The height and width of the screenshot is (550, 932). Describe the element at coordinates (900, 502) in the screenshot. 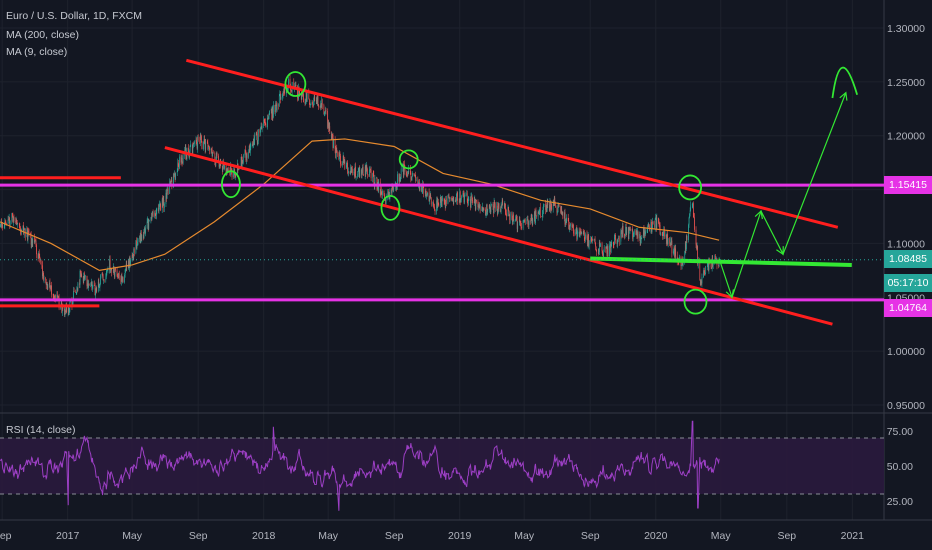

I see `rsi-tick-label: 25.00` at that location.